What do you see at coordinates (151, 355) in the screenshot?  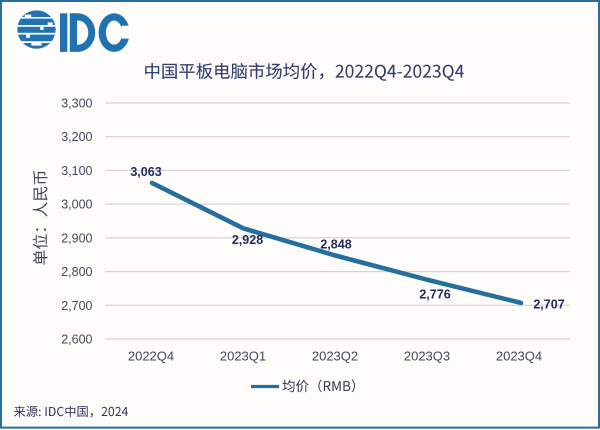 I see `svg-text: 2022Q4` at bounding box center [151, 355].